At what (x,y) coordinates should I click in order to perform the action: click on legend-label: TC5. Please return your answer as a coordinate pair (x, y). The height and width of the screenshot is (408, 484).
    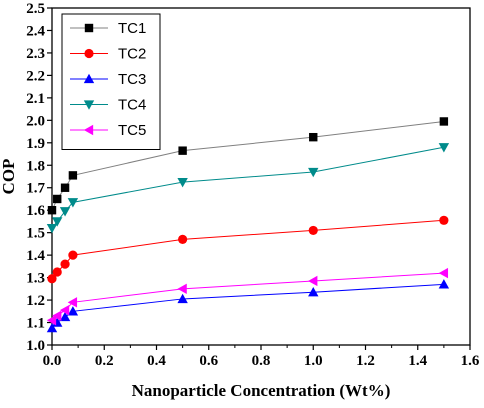
    Looking at the image, I should click on (132, 130).